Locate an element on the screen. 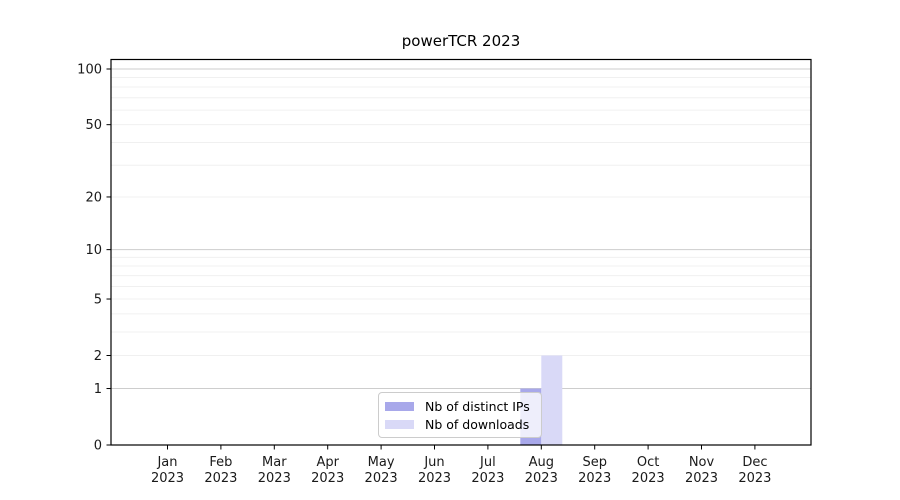 The image size is (900, 500). legend-row-distinct-ips: Nb of distinct IPs is located at coordinates (463, 406).